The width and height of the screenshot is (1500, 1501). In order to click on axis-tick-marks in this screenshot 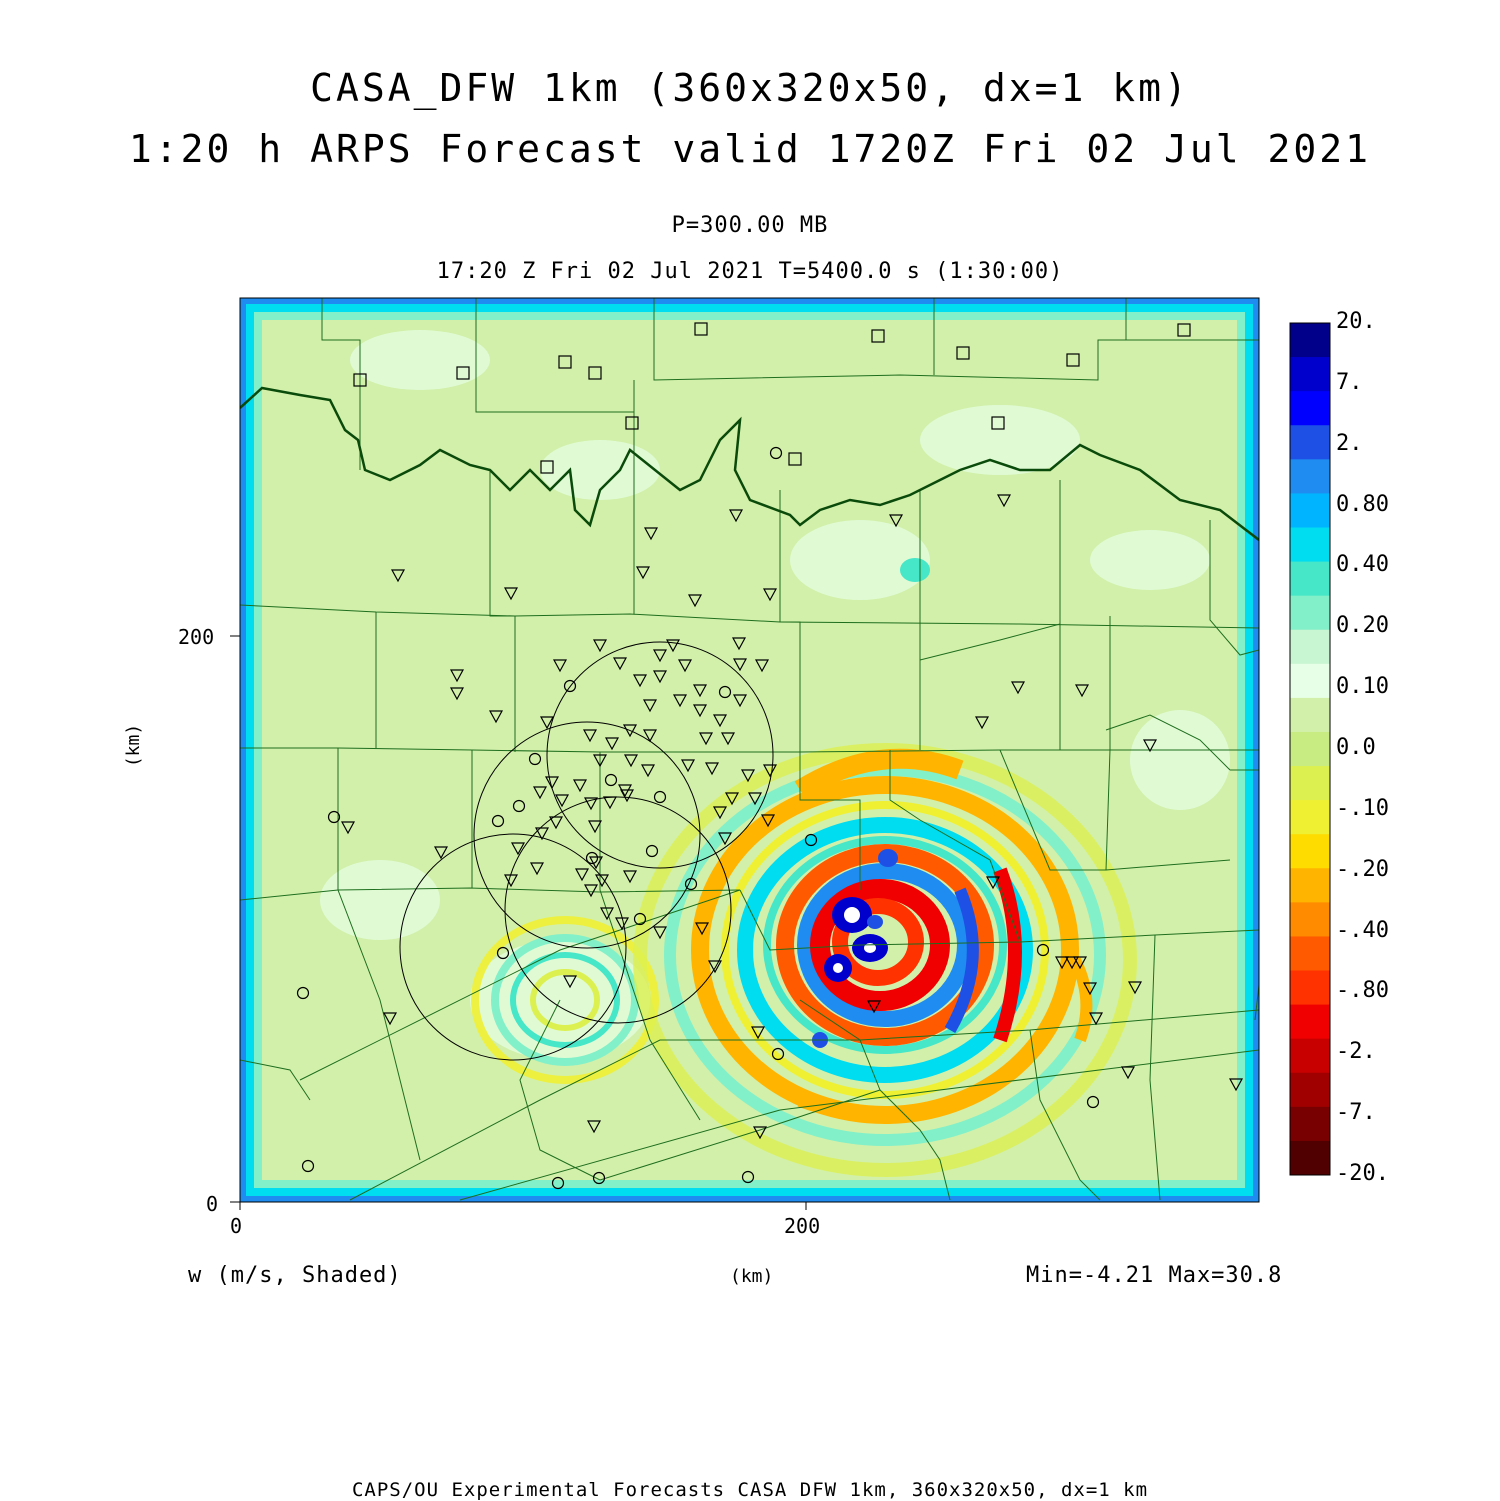, I will do `click(518, 922)`.